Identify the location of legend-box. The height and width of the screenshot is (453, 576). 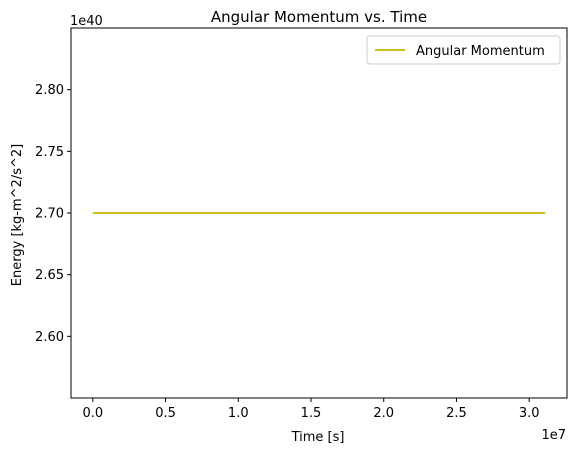
(463, 50).